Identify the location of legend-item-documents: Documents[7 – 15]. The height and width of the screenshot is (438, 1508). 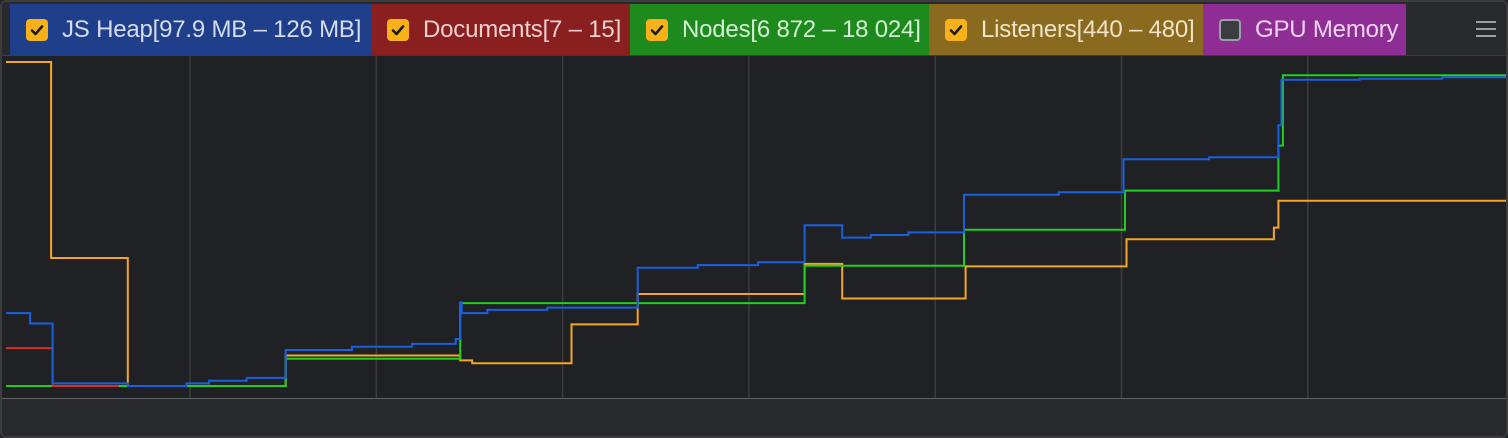
(500, 29).